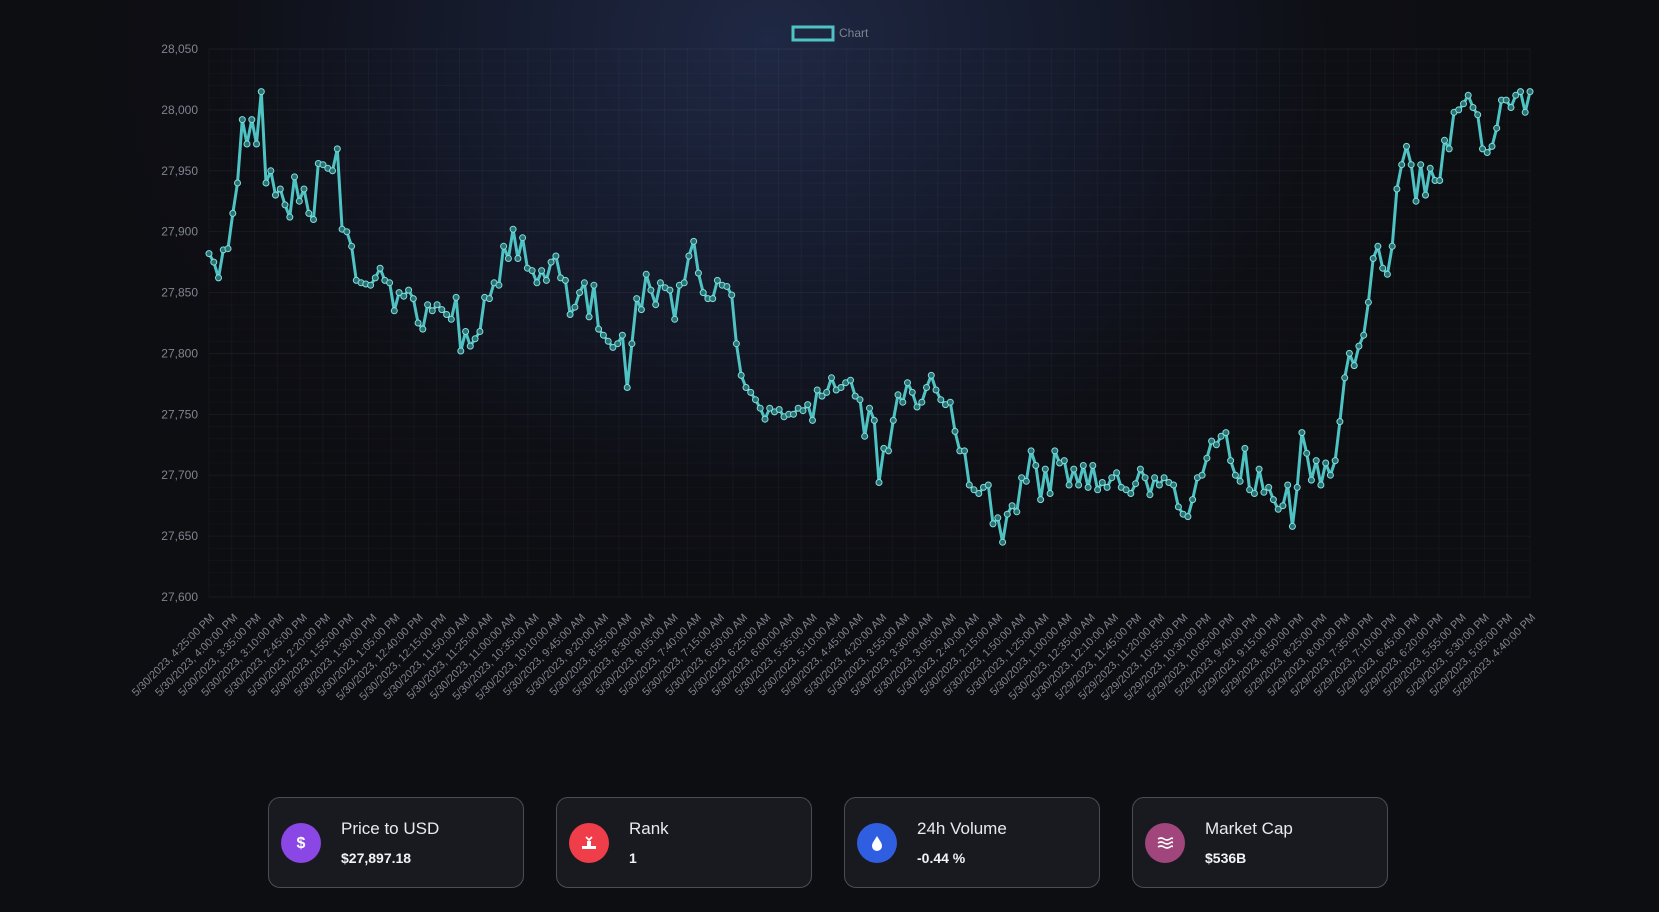  Describe the element at coordinates (684, 842) in the screenshot. I see `rank-card: Rank 1` at that location.